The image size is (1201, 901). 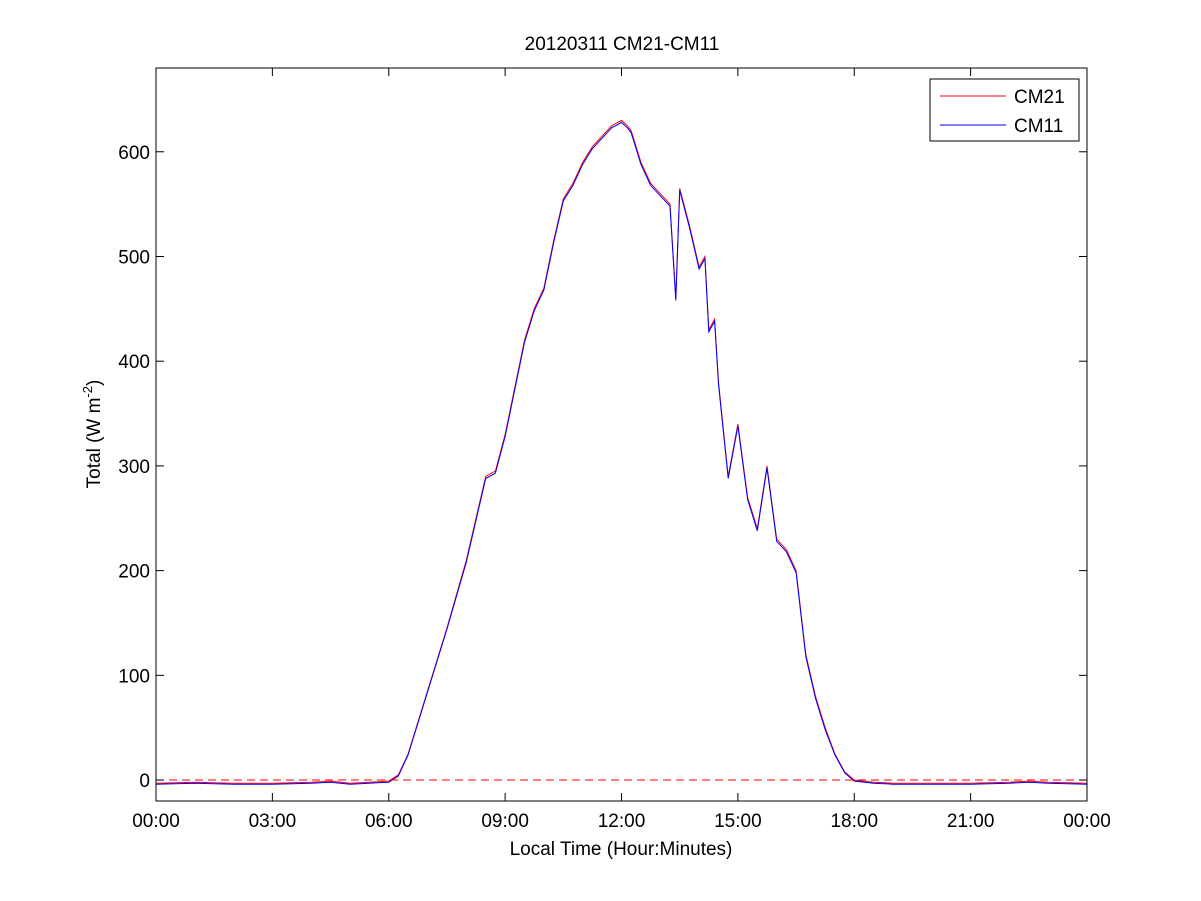 What do you see at coordinates (134, 153) in the screenshot?
I see `y-tick-label: 600` at bounding box center [134, 153].